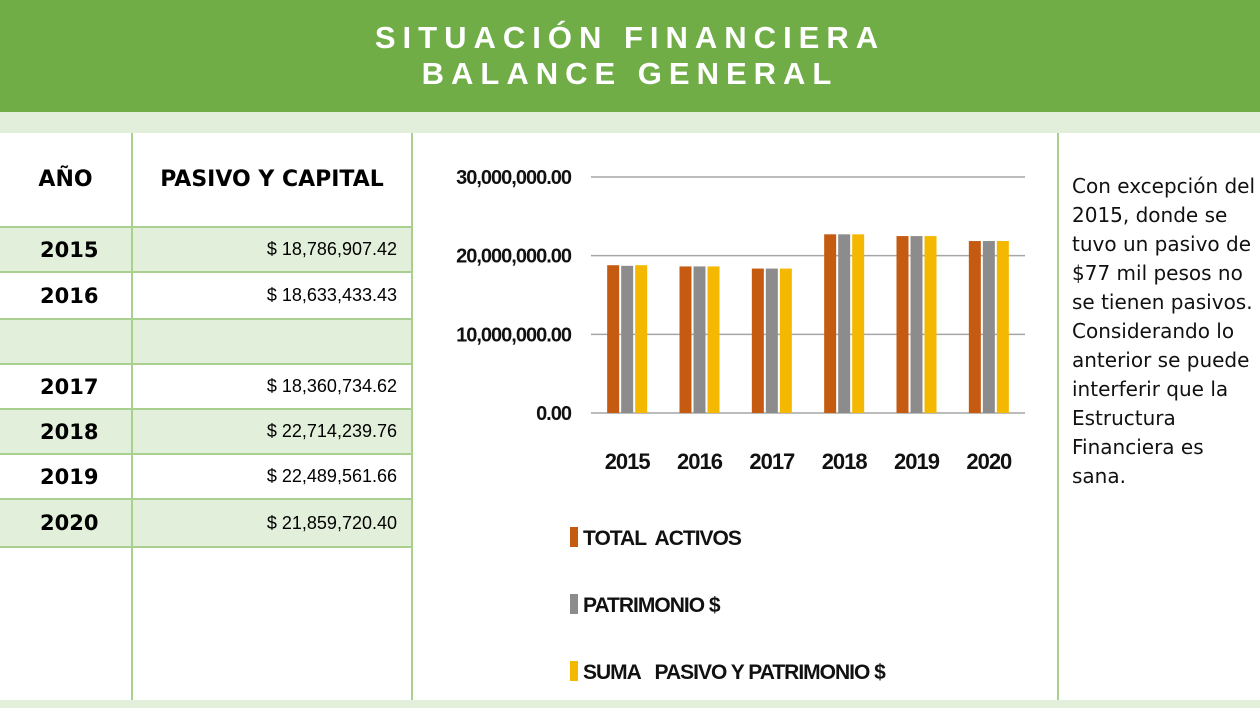  Describe the element at coordinates (273, 180) in the screenshot. I see `column-header: PASIVO Y CAPITAL` at that location.